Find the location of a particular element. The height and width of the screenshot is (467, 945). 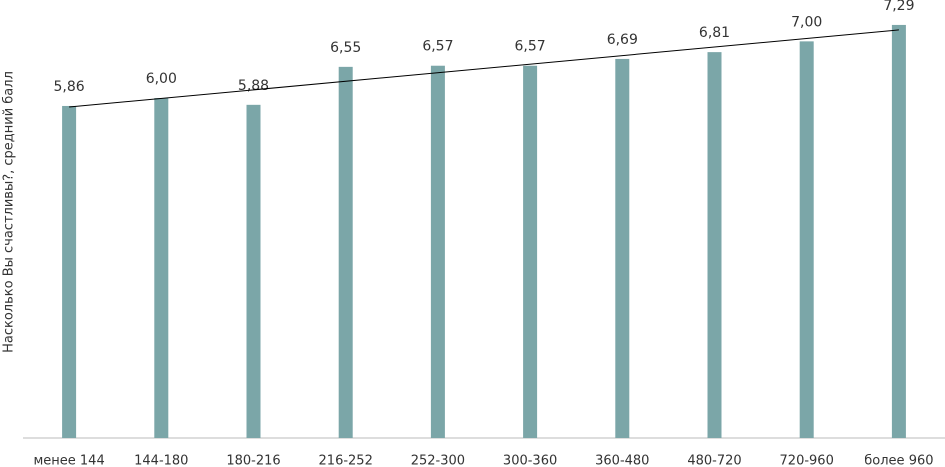

x-tick-label: 252-300 is located at coordinates (438, 460).